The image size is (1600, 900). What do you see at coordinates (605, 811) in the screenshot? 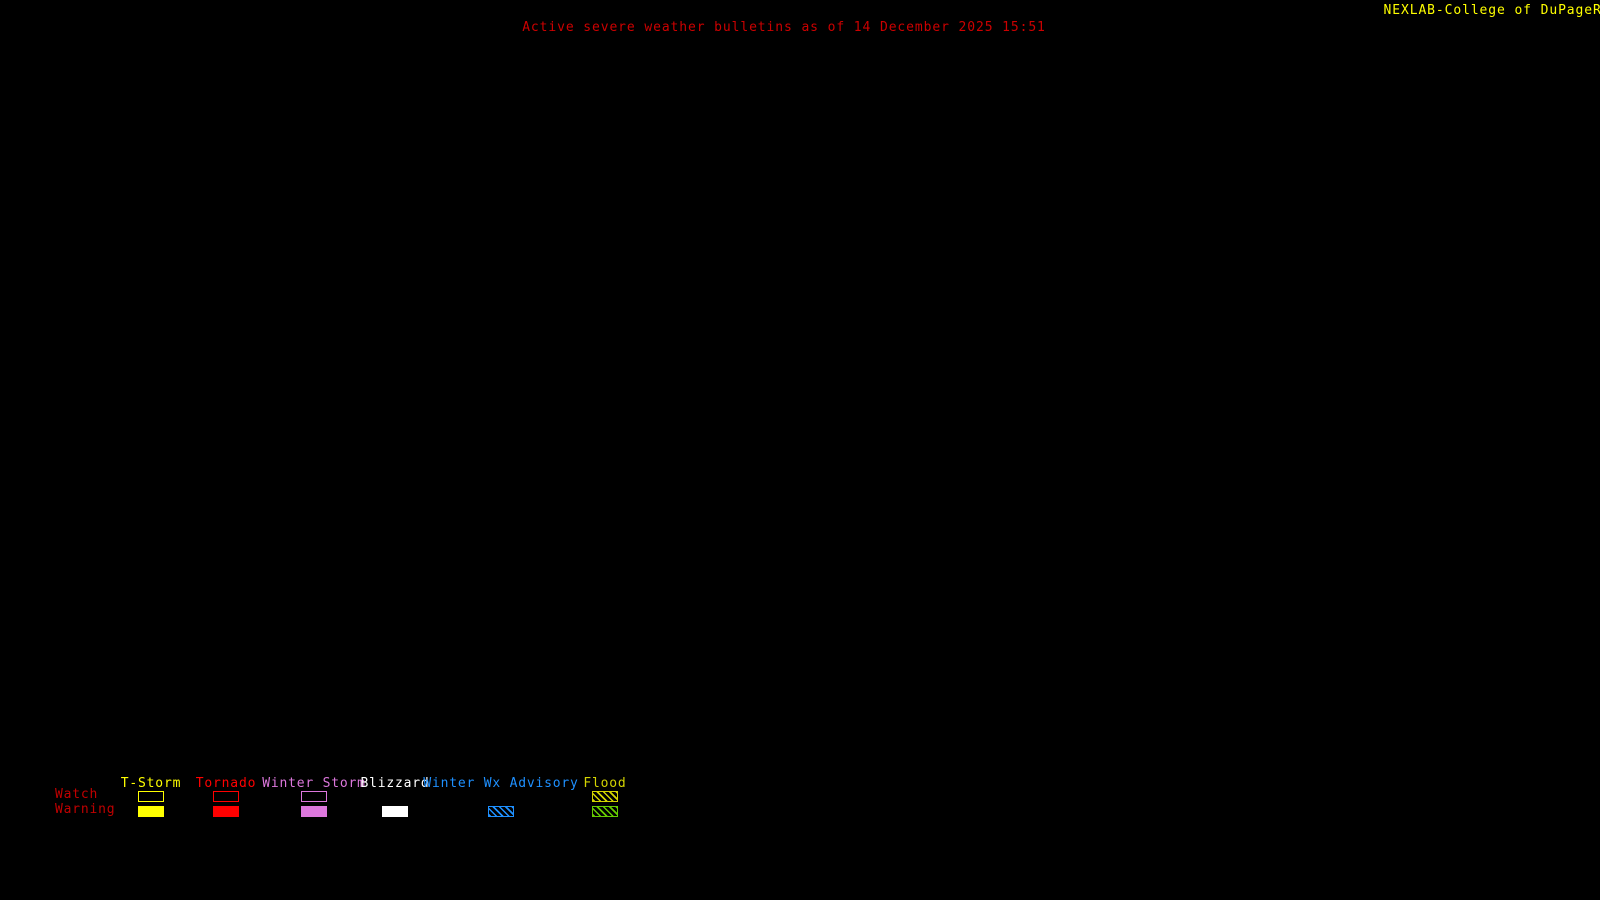
I see `legend-swatch-flood-warning` at bounding box center [605, 811].